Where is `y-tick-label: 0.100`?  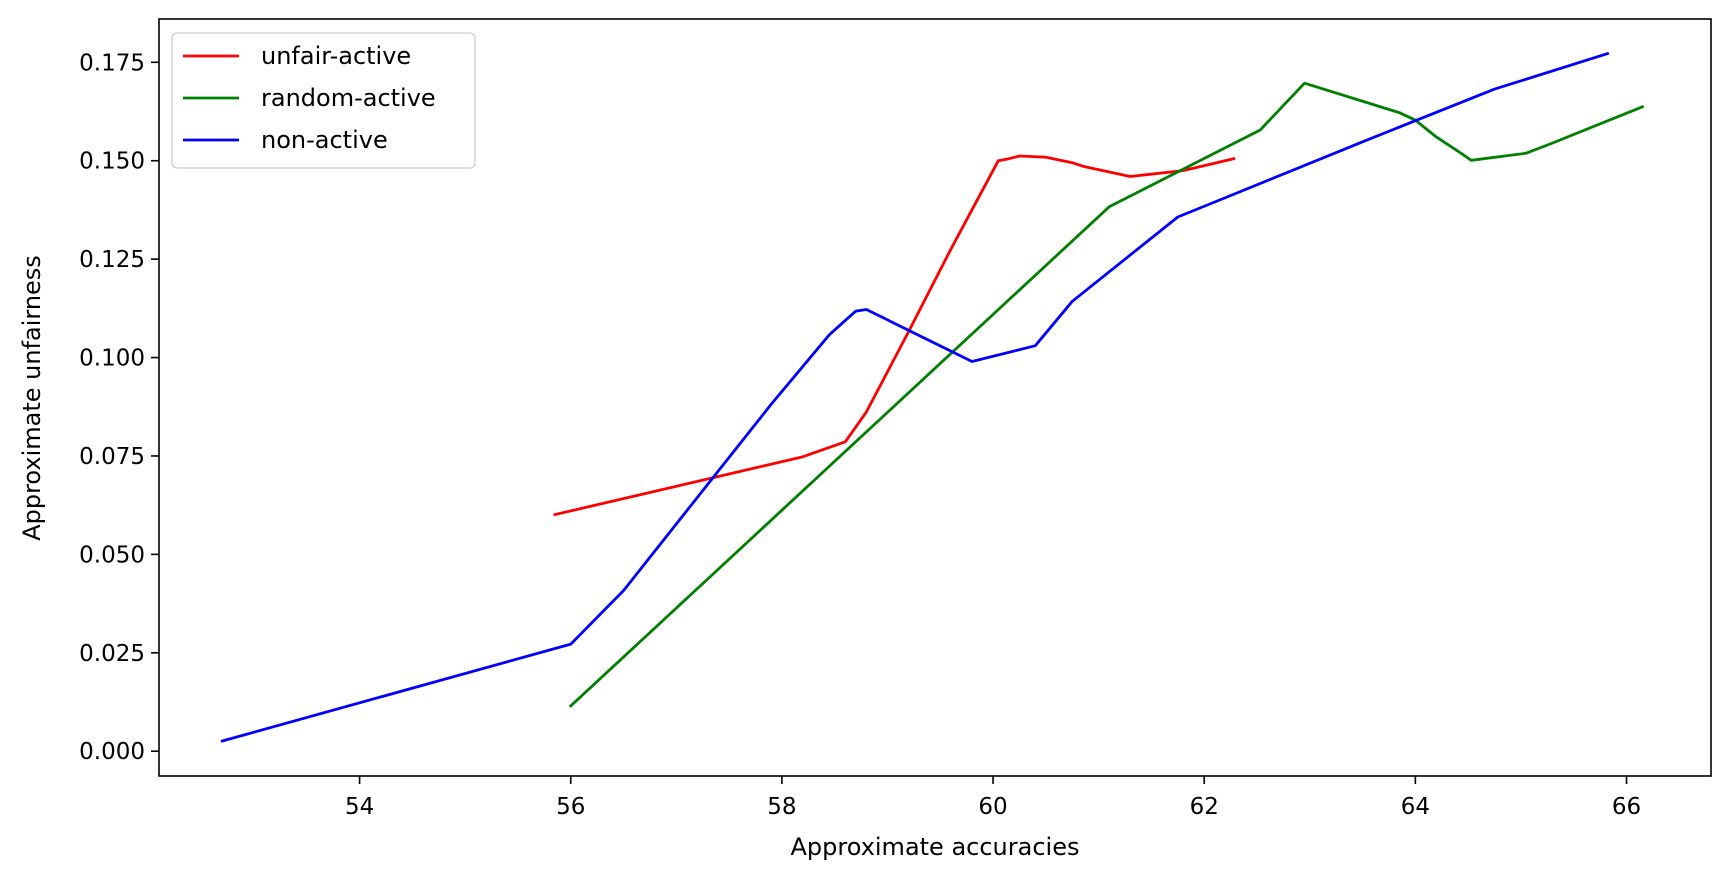
y-tick-label: 0.100 is located at coordinates (112, 359).